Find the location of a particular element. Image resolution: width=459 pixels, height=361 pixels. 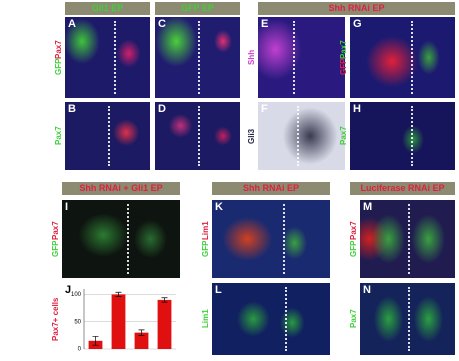

panel-letter: B is located at coordinates (72, 109).